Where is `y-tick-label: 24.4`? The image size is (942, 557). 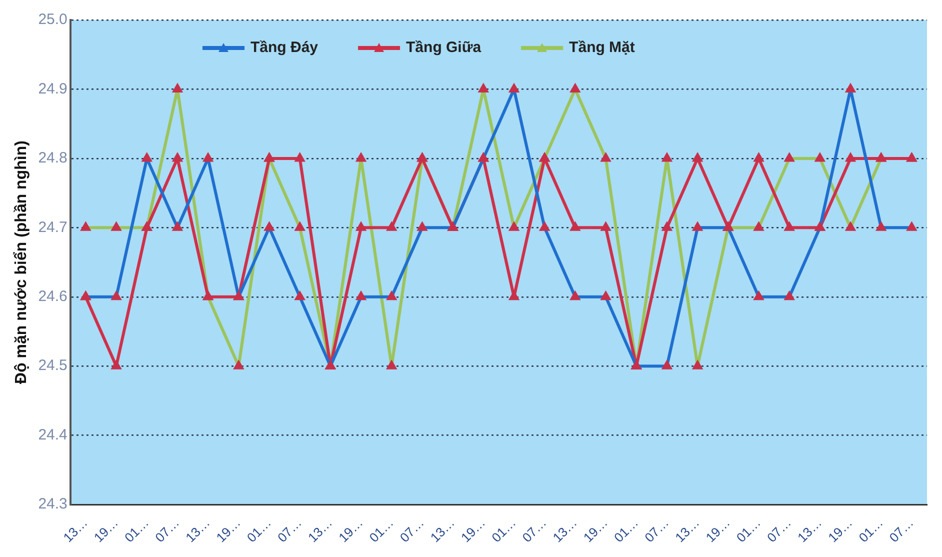
y-tick-label: 24.4 is located at coordinates (53, 435).